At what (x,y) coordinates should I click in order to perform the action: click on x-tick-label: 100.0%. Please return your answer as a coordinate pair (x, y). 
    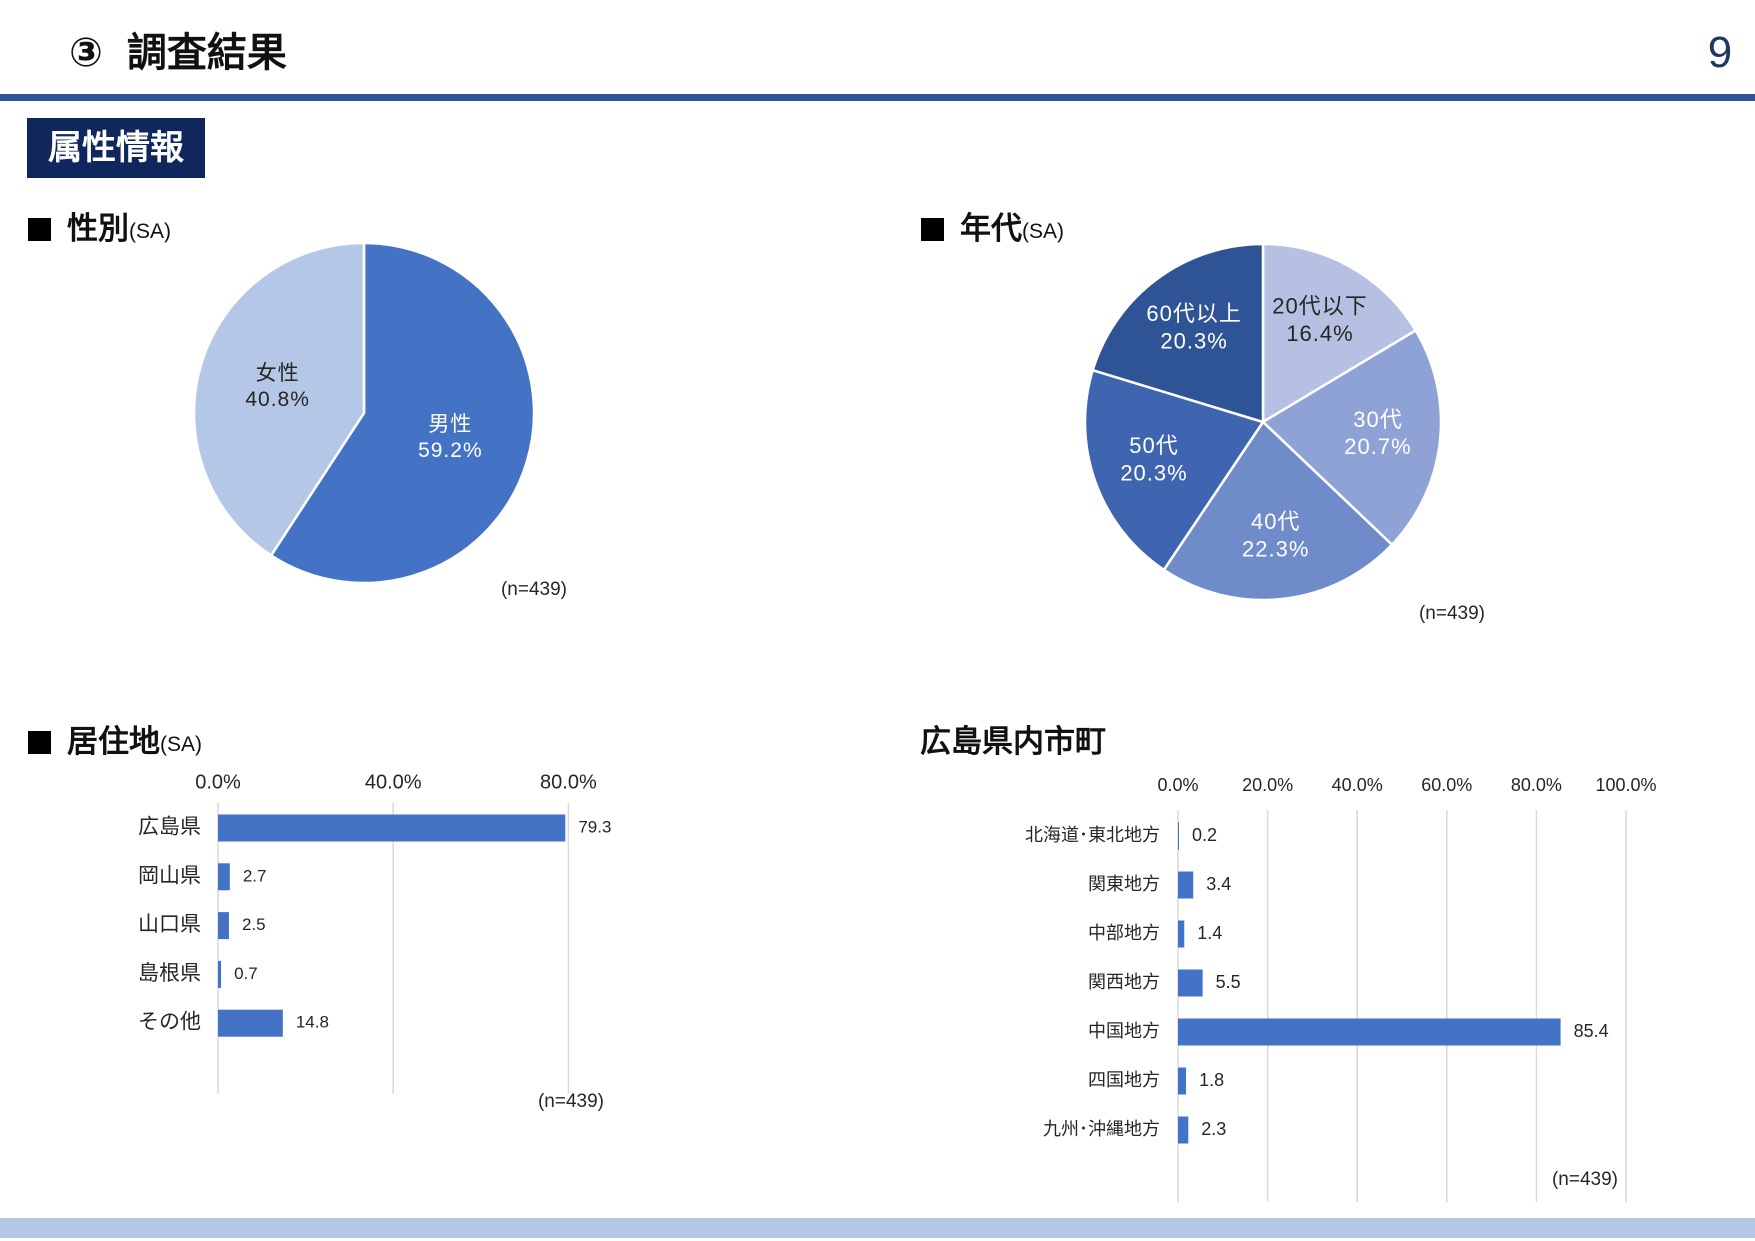
    Looking at the image, I should click on (1625, 785).